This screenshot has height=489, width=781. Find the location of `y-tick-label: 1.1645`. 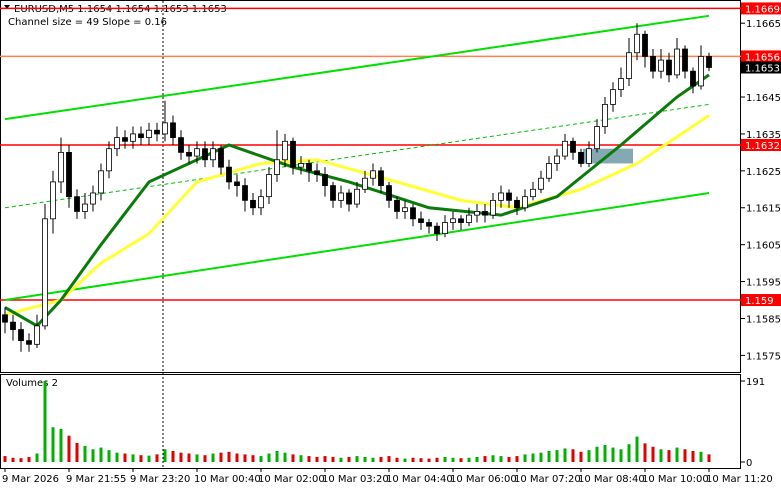

y-tick-label: 1.1645 is located at coordinates (763, 98).